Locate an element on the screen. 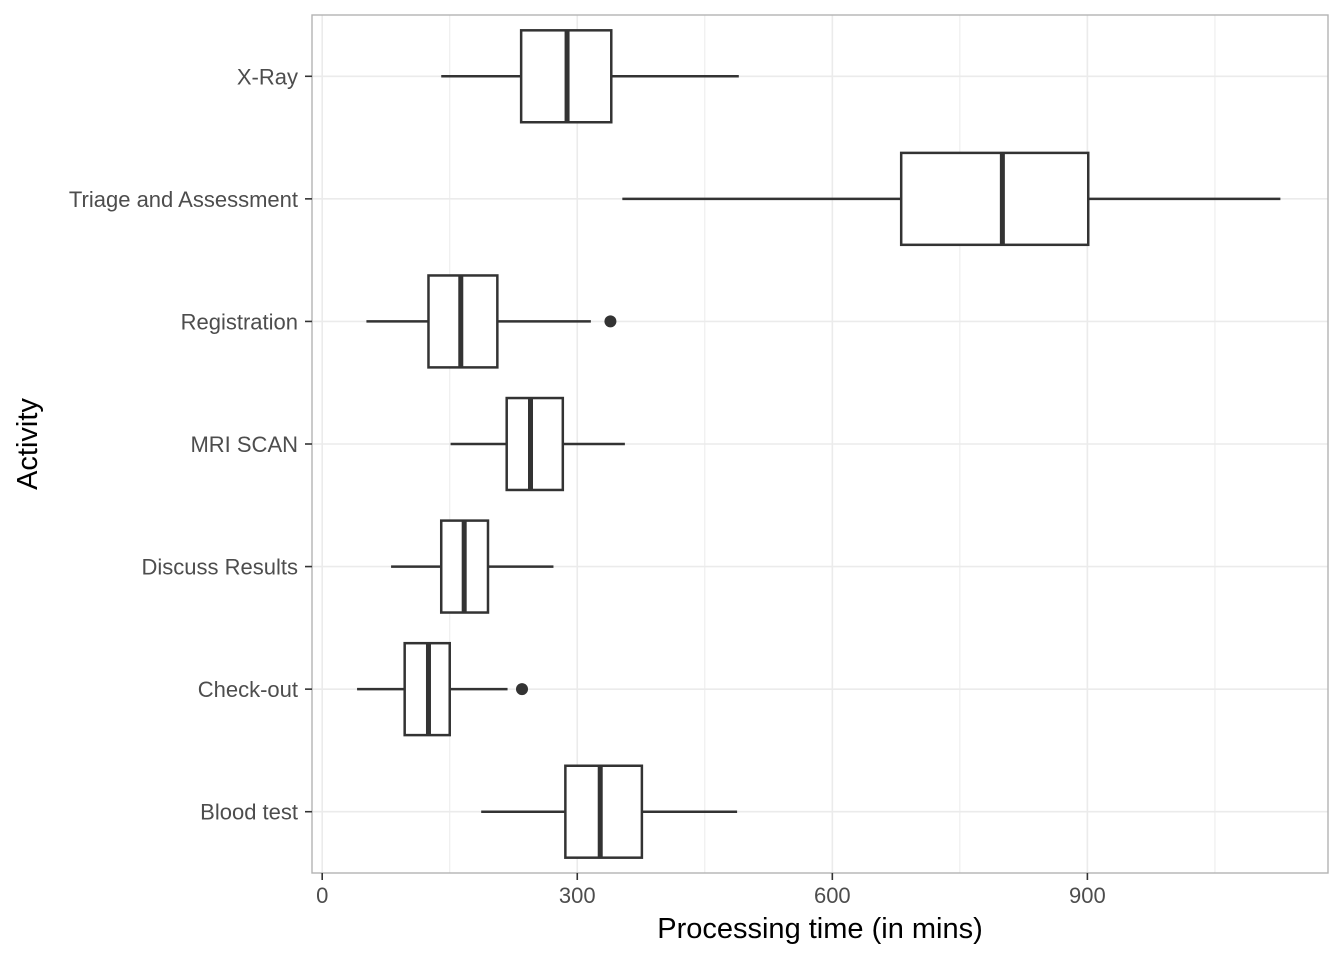 The width and height of the screenshot is (1344, 960). y-tick-label: Check-out is located at coordinates (248, 689).